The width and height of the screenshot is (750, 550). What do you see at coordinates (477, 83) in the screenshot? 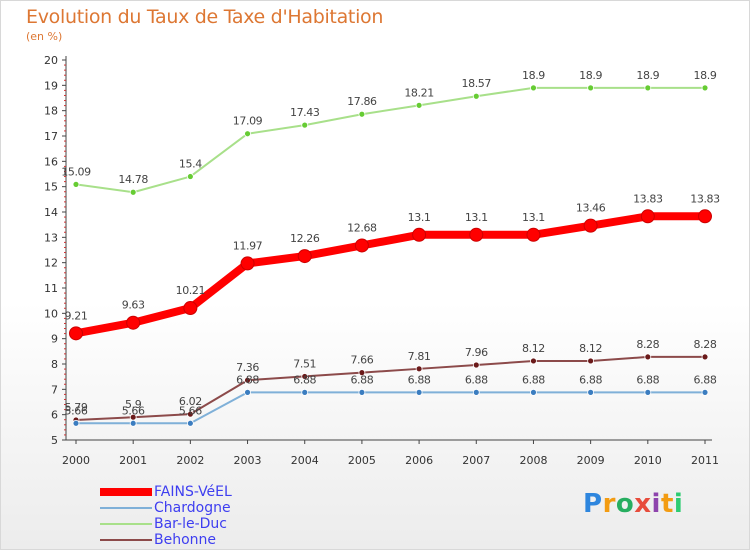
I see `data-label-bar-le-duc: 18.57` at bounding box center [477, 83].